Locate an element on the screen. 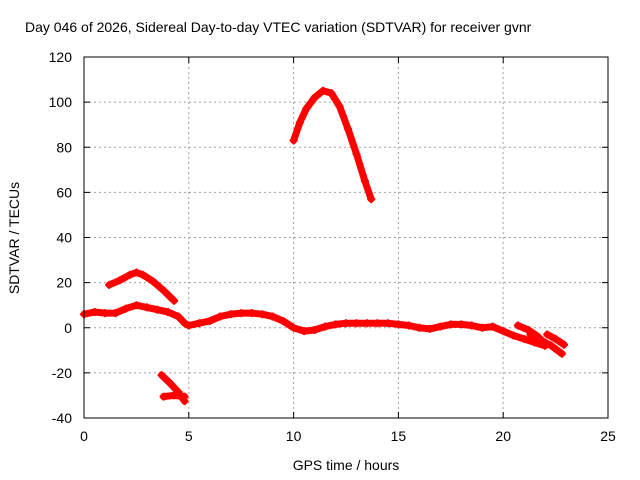 The height and width of the screenshot is (480, 640). x-tick-label: 15 is located at coordinates (399, 436).